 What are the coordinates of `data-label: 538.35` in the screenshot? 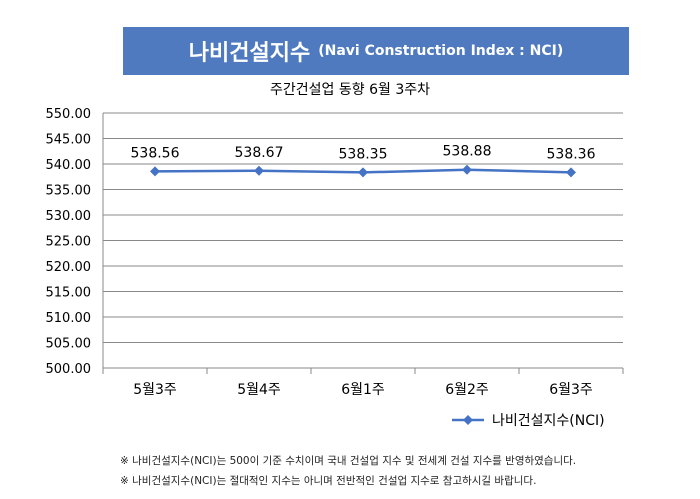 It's located at (363, 154).